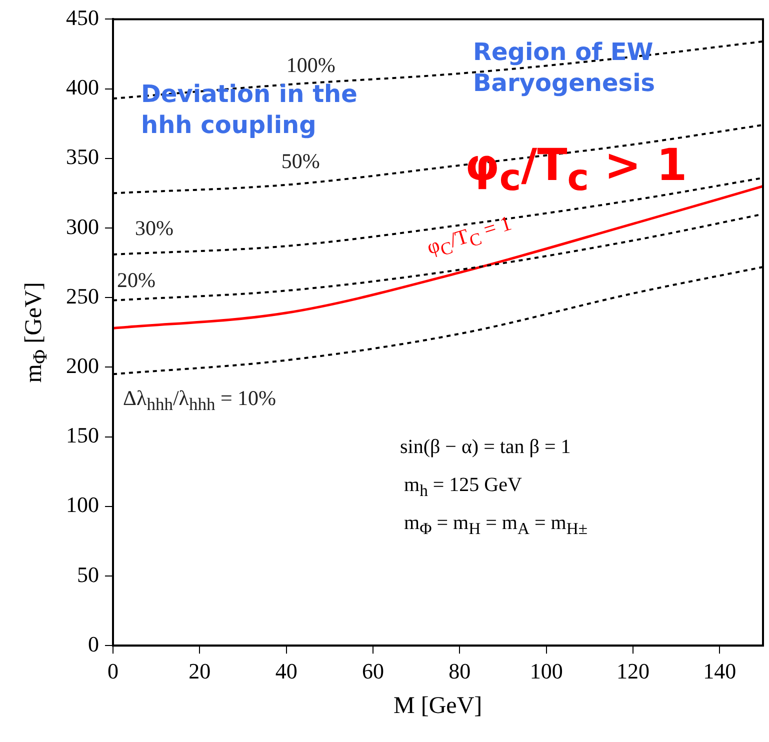 This screenshot has height=742, width=769. What do you see at coordinates (82, 435) in the screenshot?
I see `y-tick-label: 150` at bounding box center [82, 435].